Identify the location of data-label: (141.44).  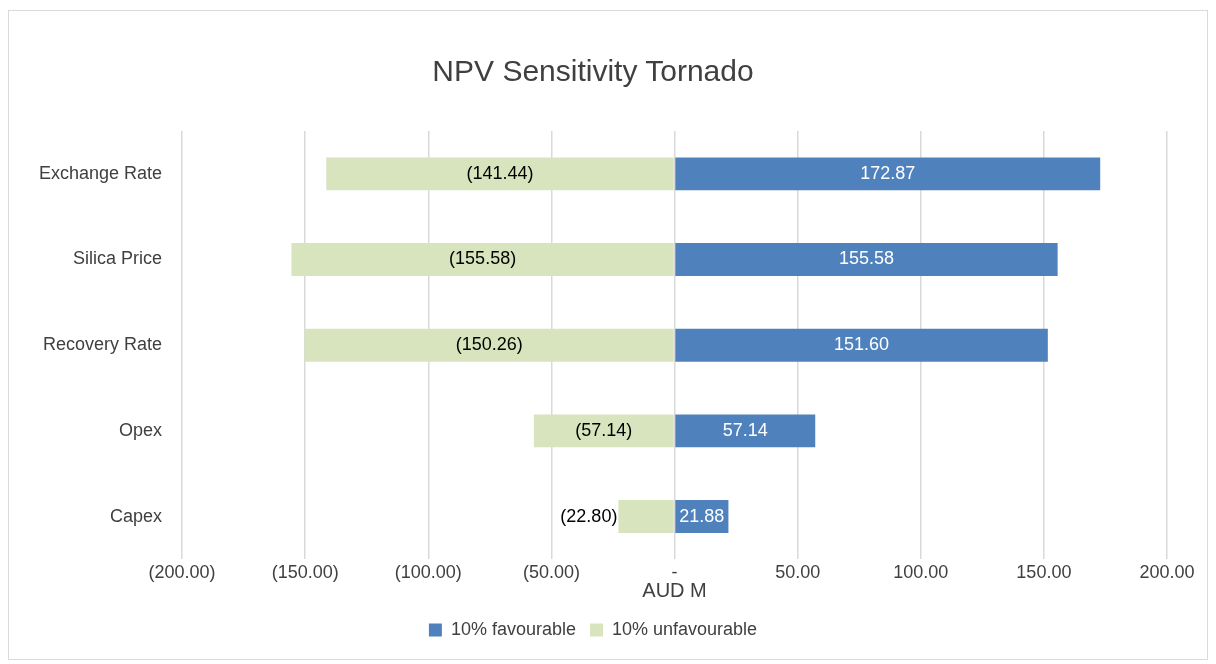
(500, 172).